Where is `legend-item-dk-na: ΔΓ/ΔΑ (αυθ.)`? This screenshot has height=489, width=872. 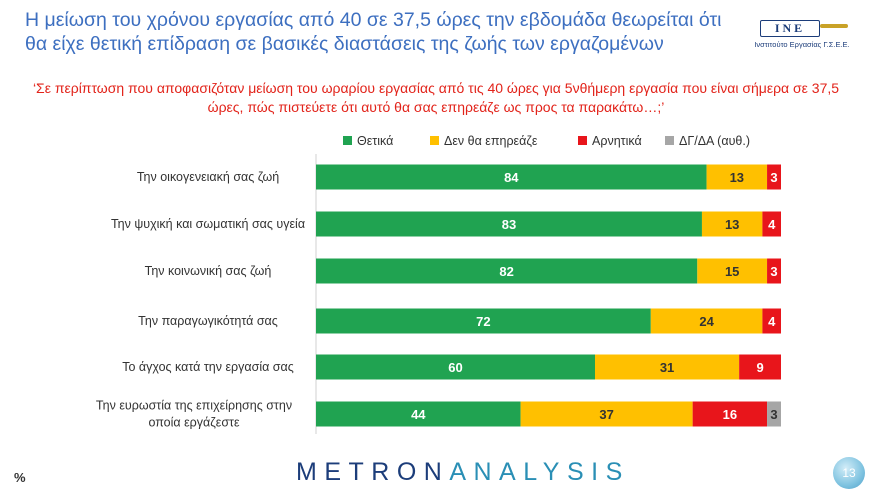
legend-item-dk-na: ΔΓ/ΔΑ (αυθ.) is located at coordinates (707, 141).